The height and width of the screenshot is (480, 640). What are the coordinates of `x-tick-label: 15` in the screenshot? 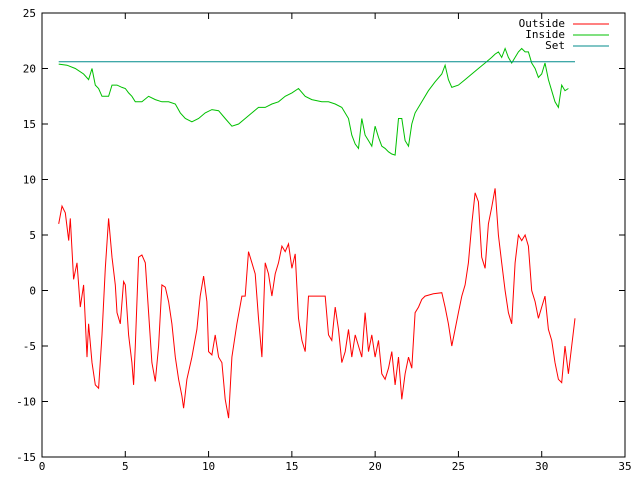 It's located at (291, 466).